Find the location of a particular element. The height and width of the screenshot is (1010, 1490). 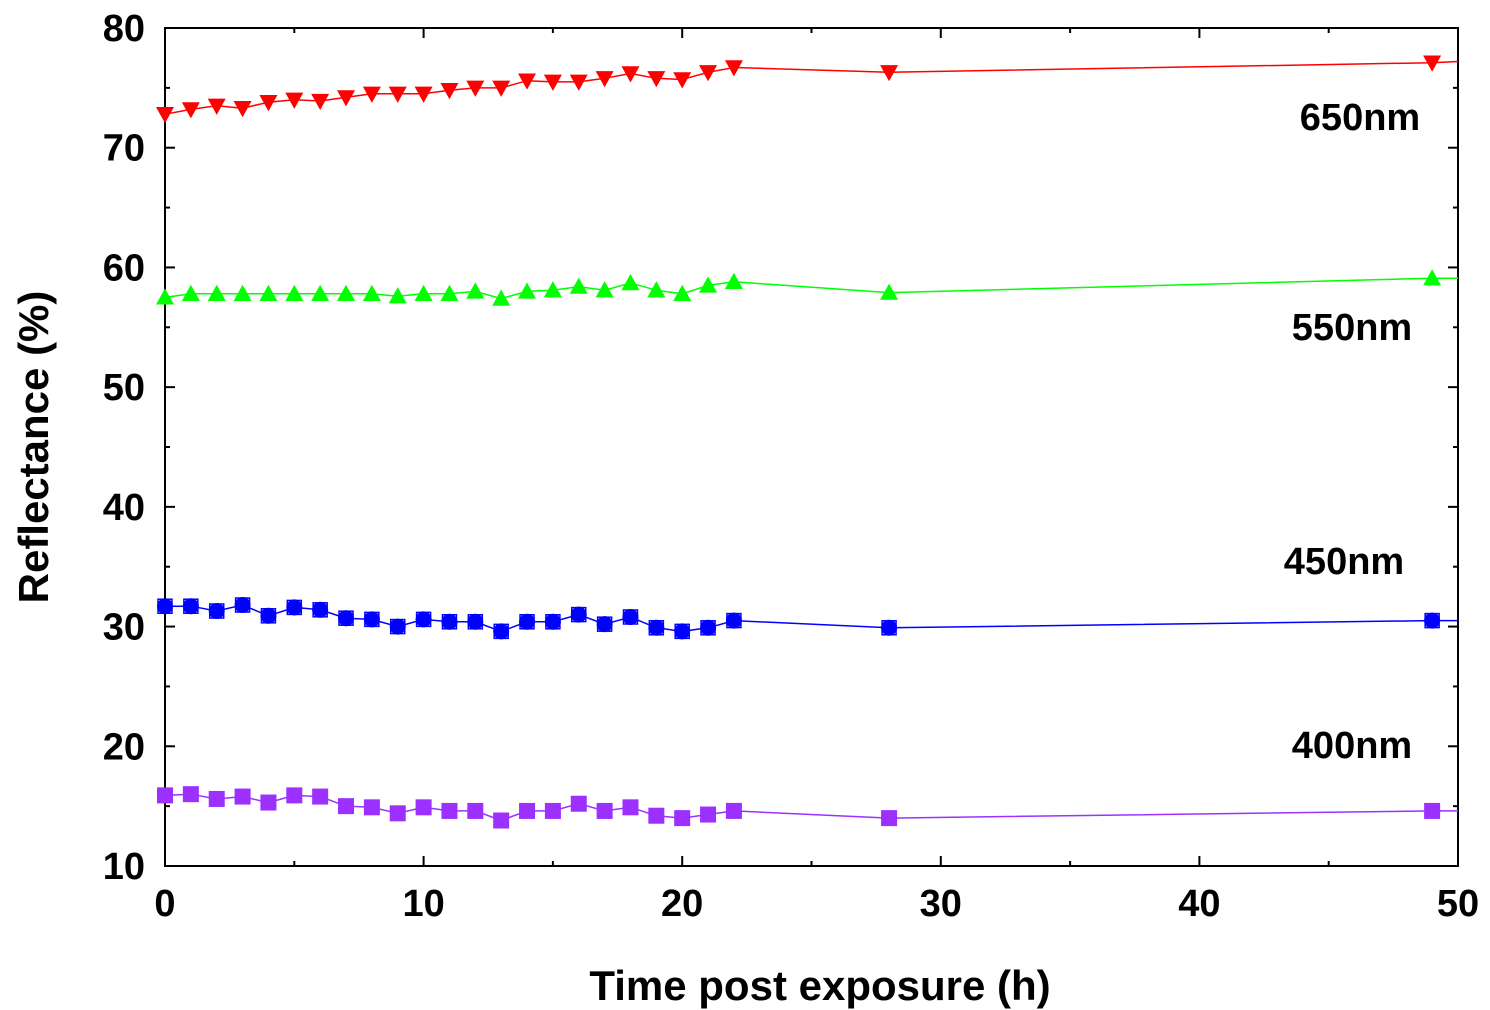

series-label-400nm: 400nm is located at coordinates (1352, 746).